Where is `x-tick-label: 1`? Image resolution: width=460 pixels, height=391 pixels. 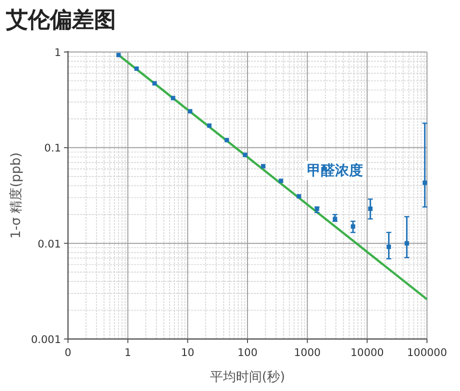 x-tick-label: 1 is located at coordinates (128, 353).